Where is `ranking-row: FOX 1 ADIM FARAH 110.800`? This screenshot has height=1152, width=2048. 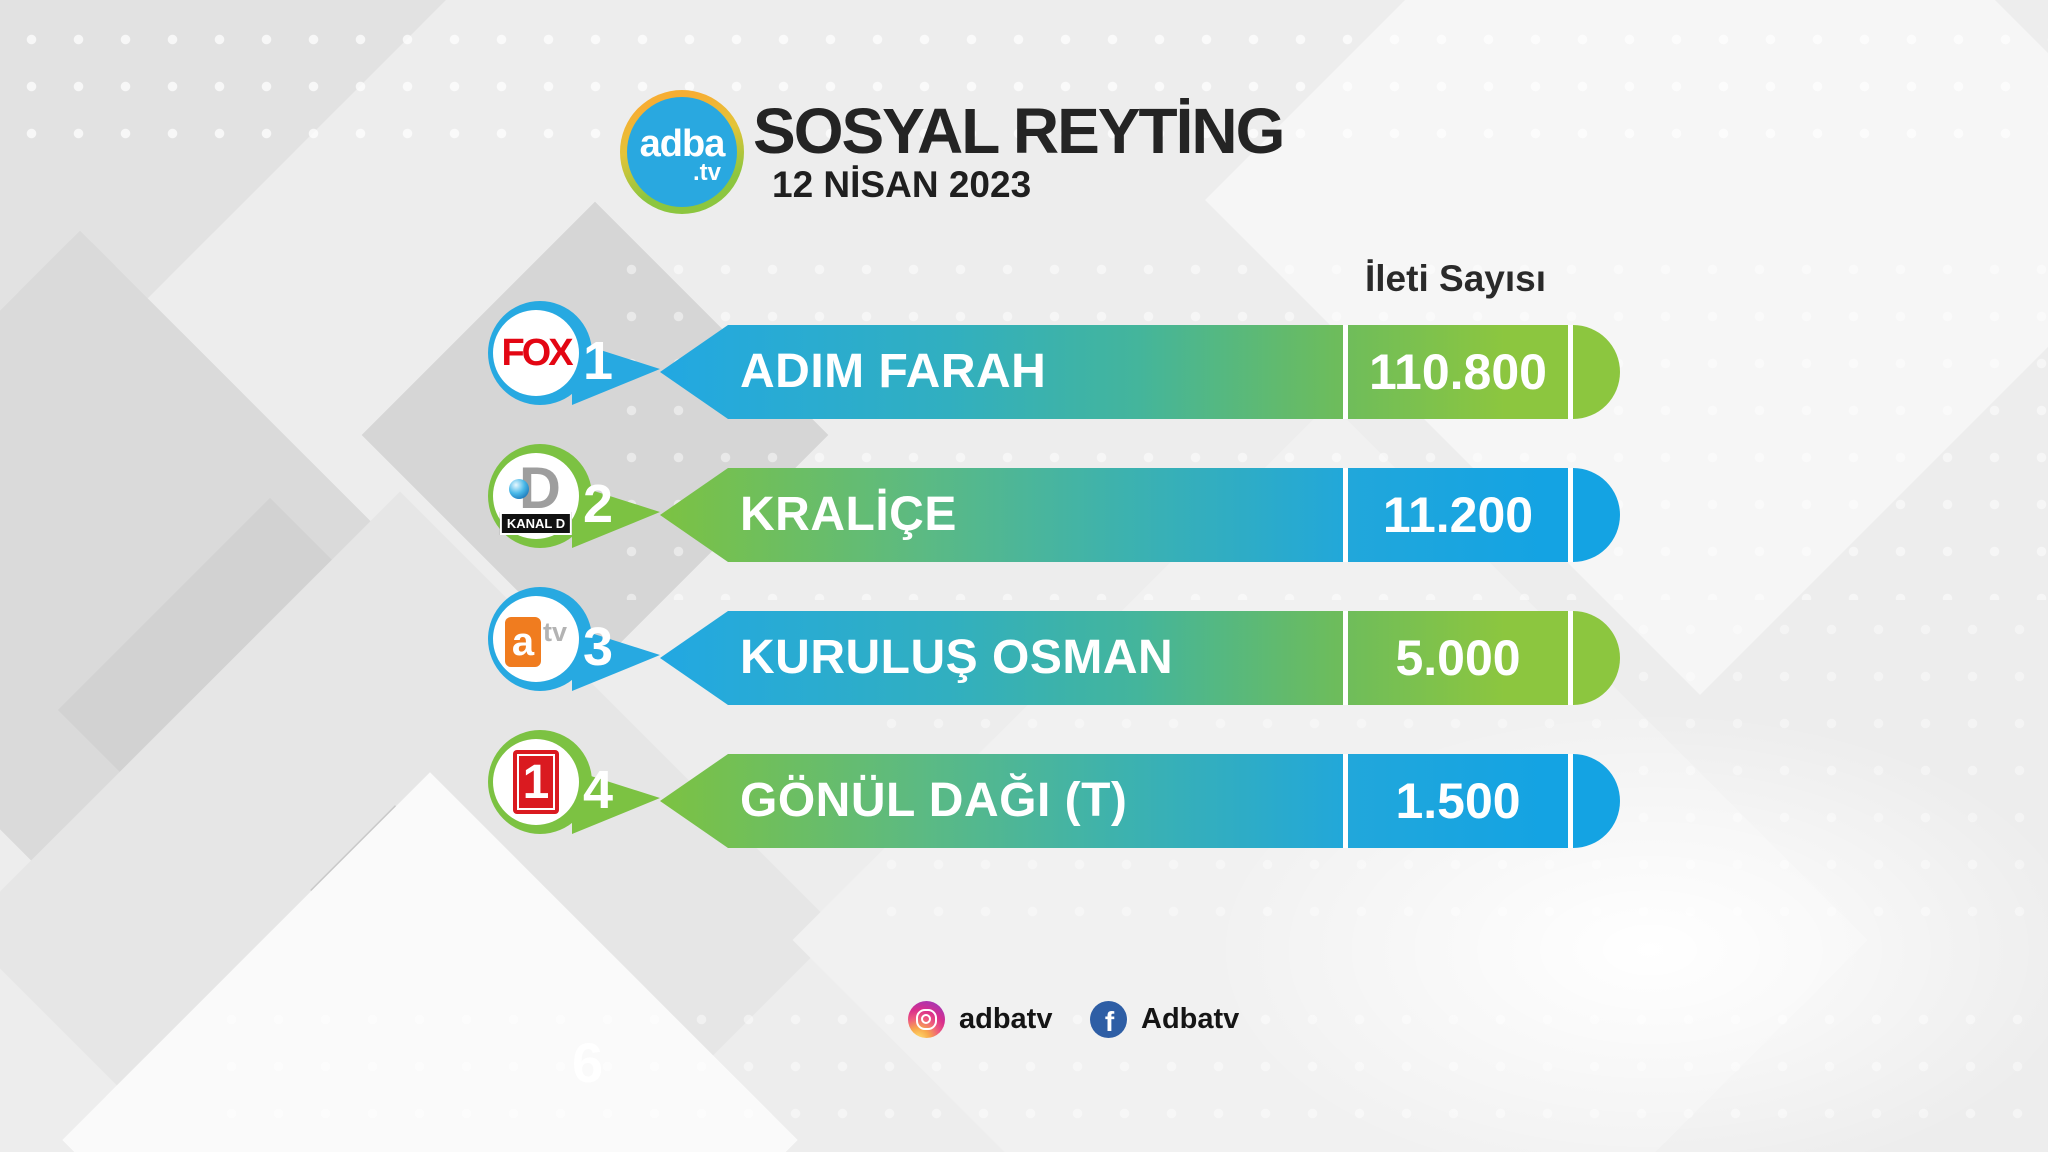 ranking-row: FOX 1 ADIM FARAH 110.800 is located at coordinates (1024, 360).